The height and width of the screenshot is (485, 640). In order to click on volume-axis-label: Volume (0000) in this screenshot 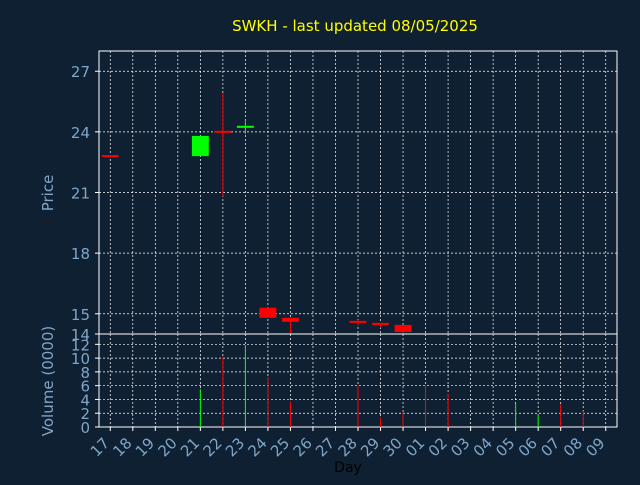, I will do `click(48, 381)`.